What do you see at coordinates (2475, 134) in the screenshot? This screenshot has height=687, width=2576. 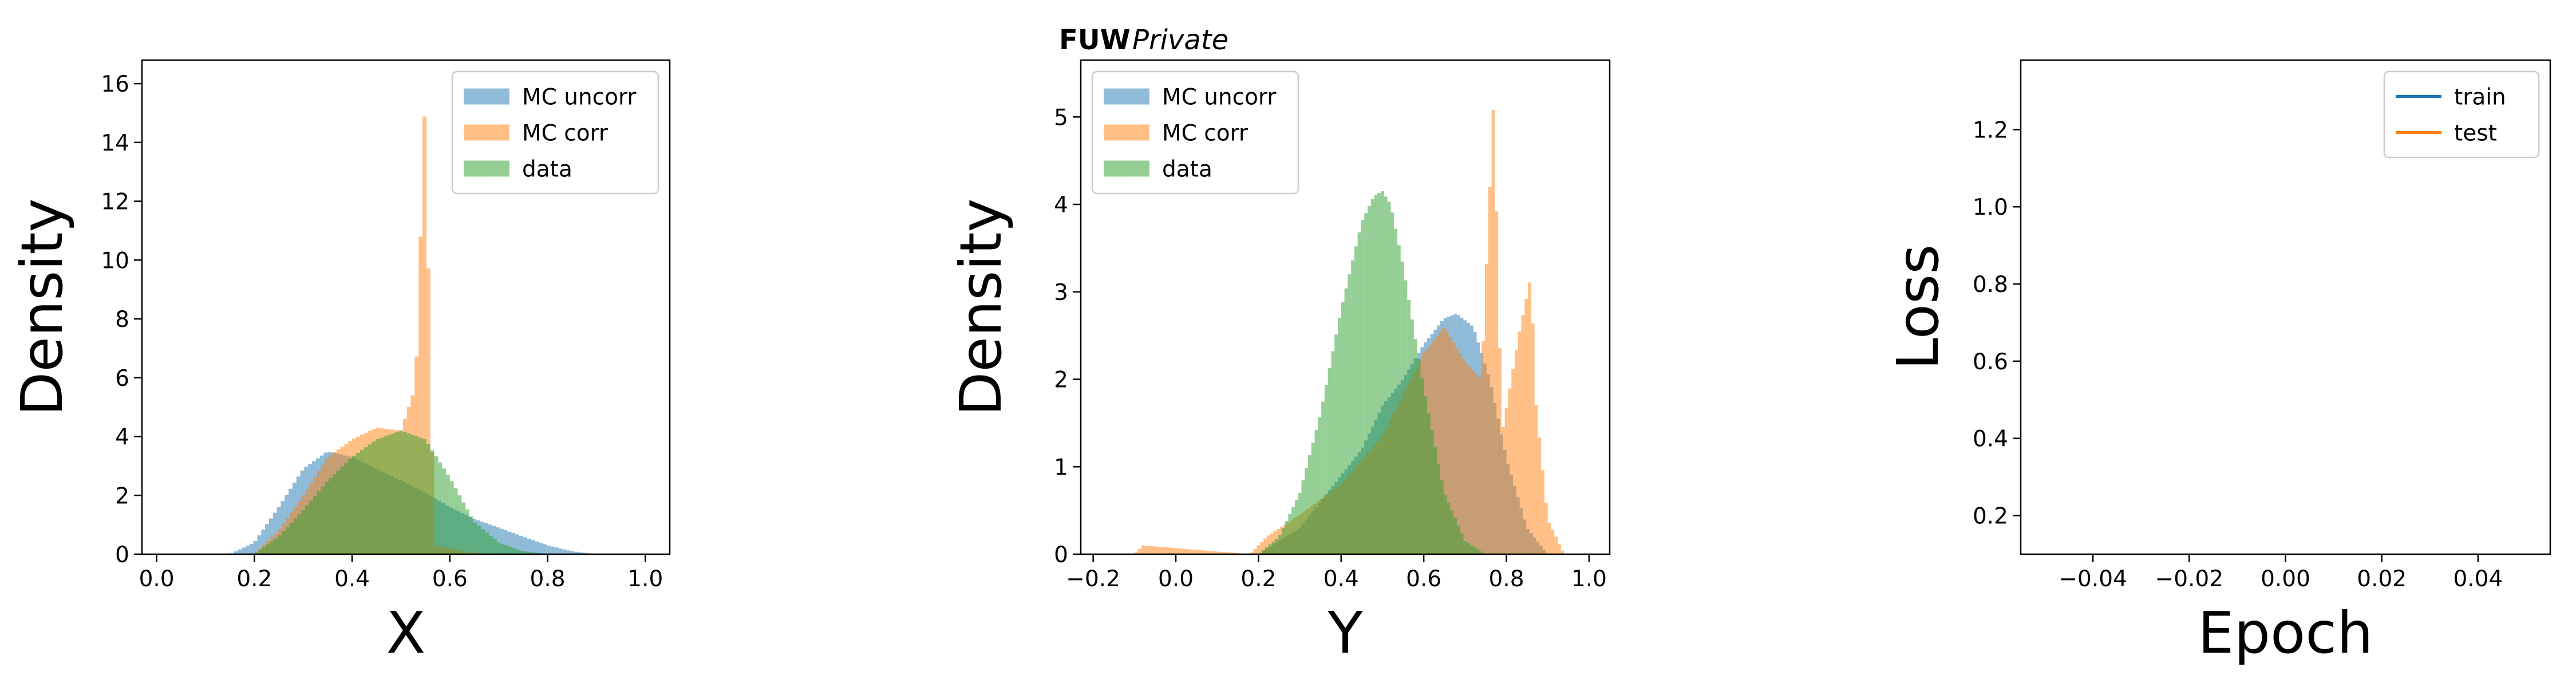 I see `legend-label: test` at bounding box center [2475, 134].